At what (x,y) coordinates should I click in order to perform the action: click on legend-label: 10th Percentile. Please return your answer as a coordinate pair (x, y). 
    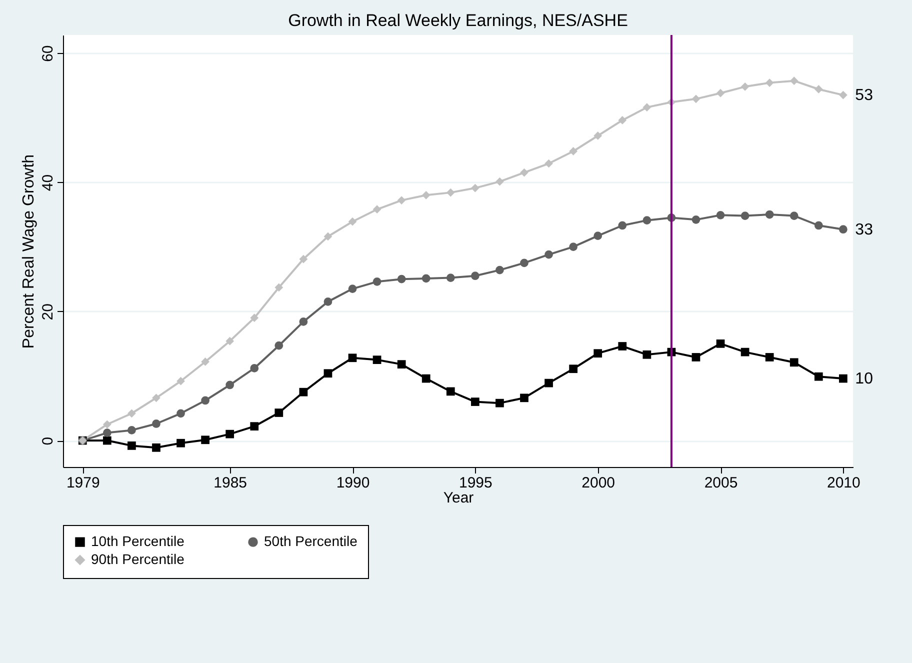
    Looking at the image, I should click on (138, 541).